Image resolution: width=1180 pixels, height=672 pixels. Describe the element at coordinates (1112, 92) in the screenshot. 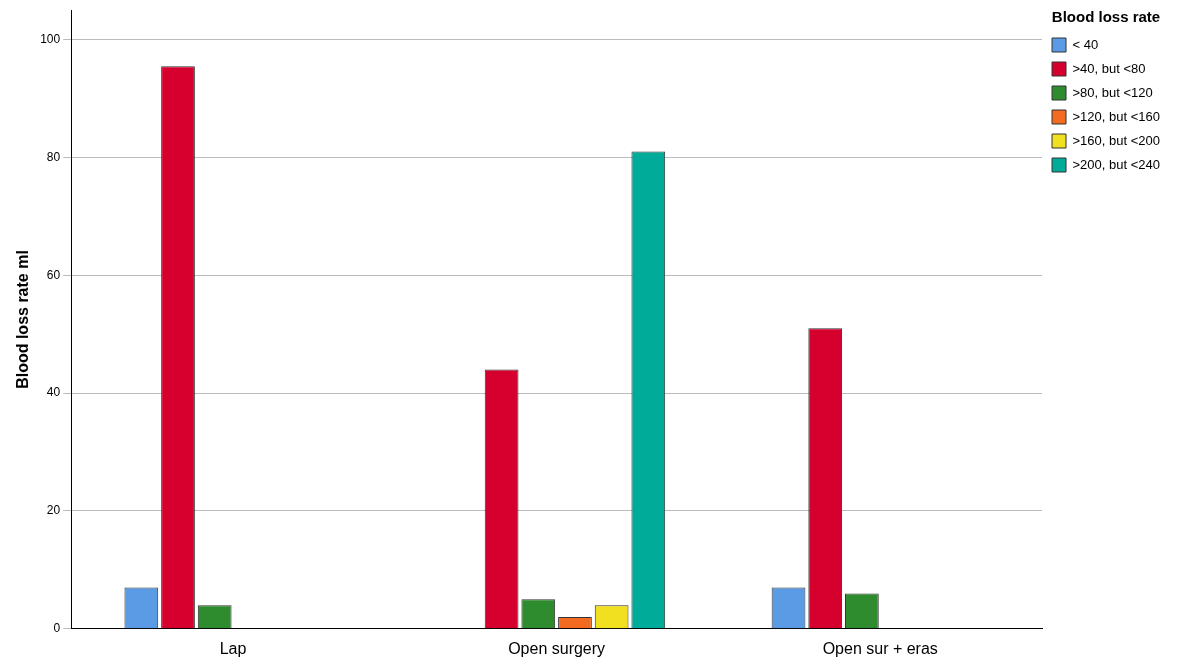

I see `legend-label: >80, but <120` at that location.